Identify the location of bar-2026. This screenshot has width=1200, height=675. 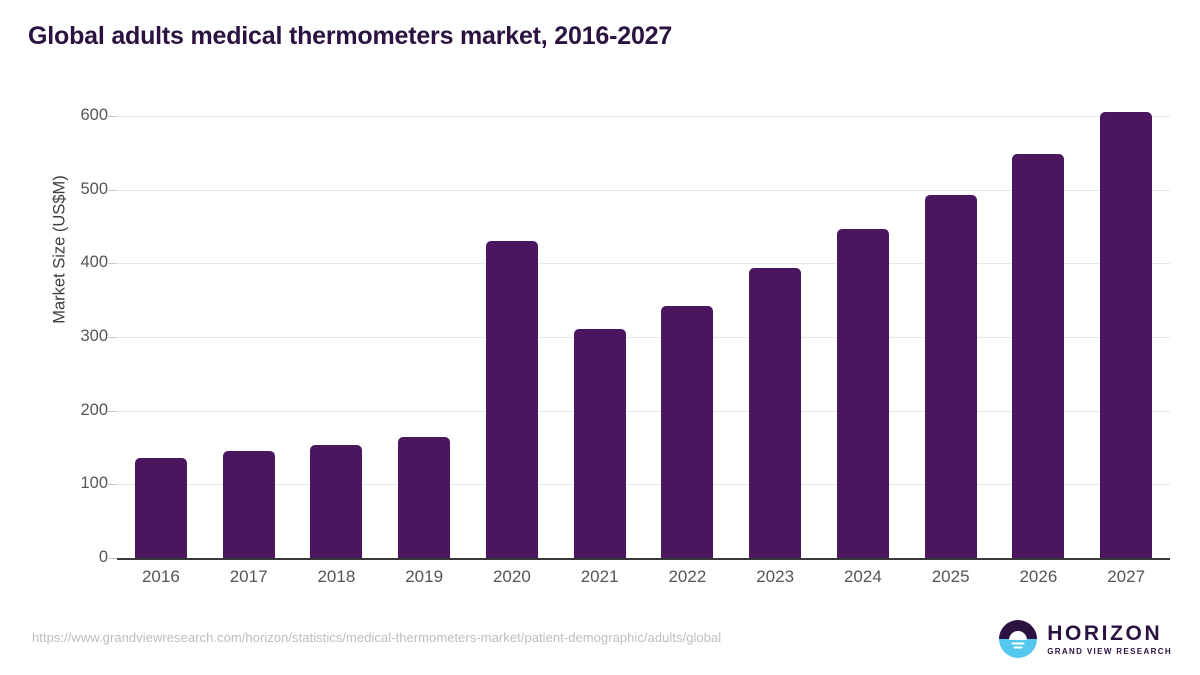
(1038, 355).